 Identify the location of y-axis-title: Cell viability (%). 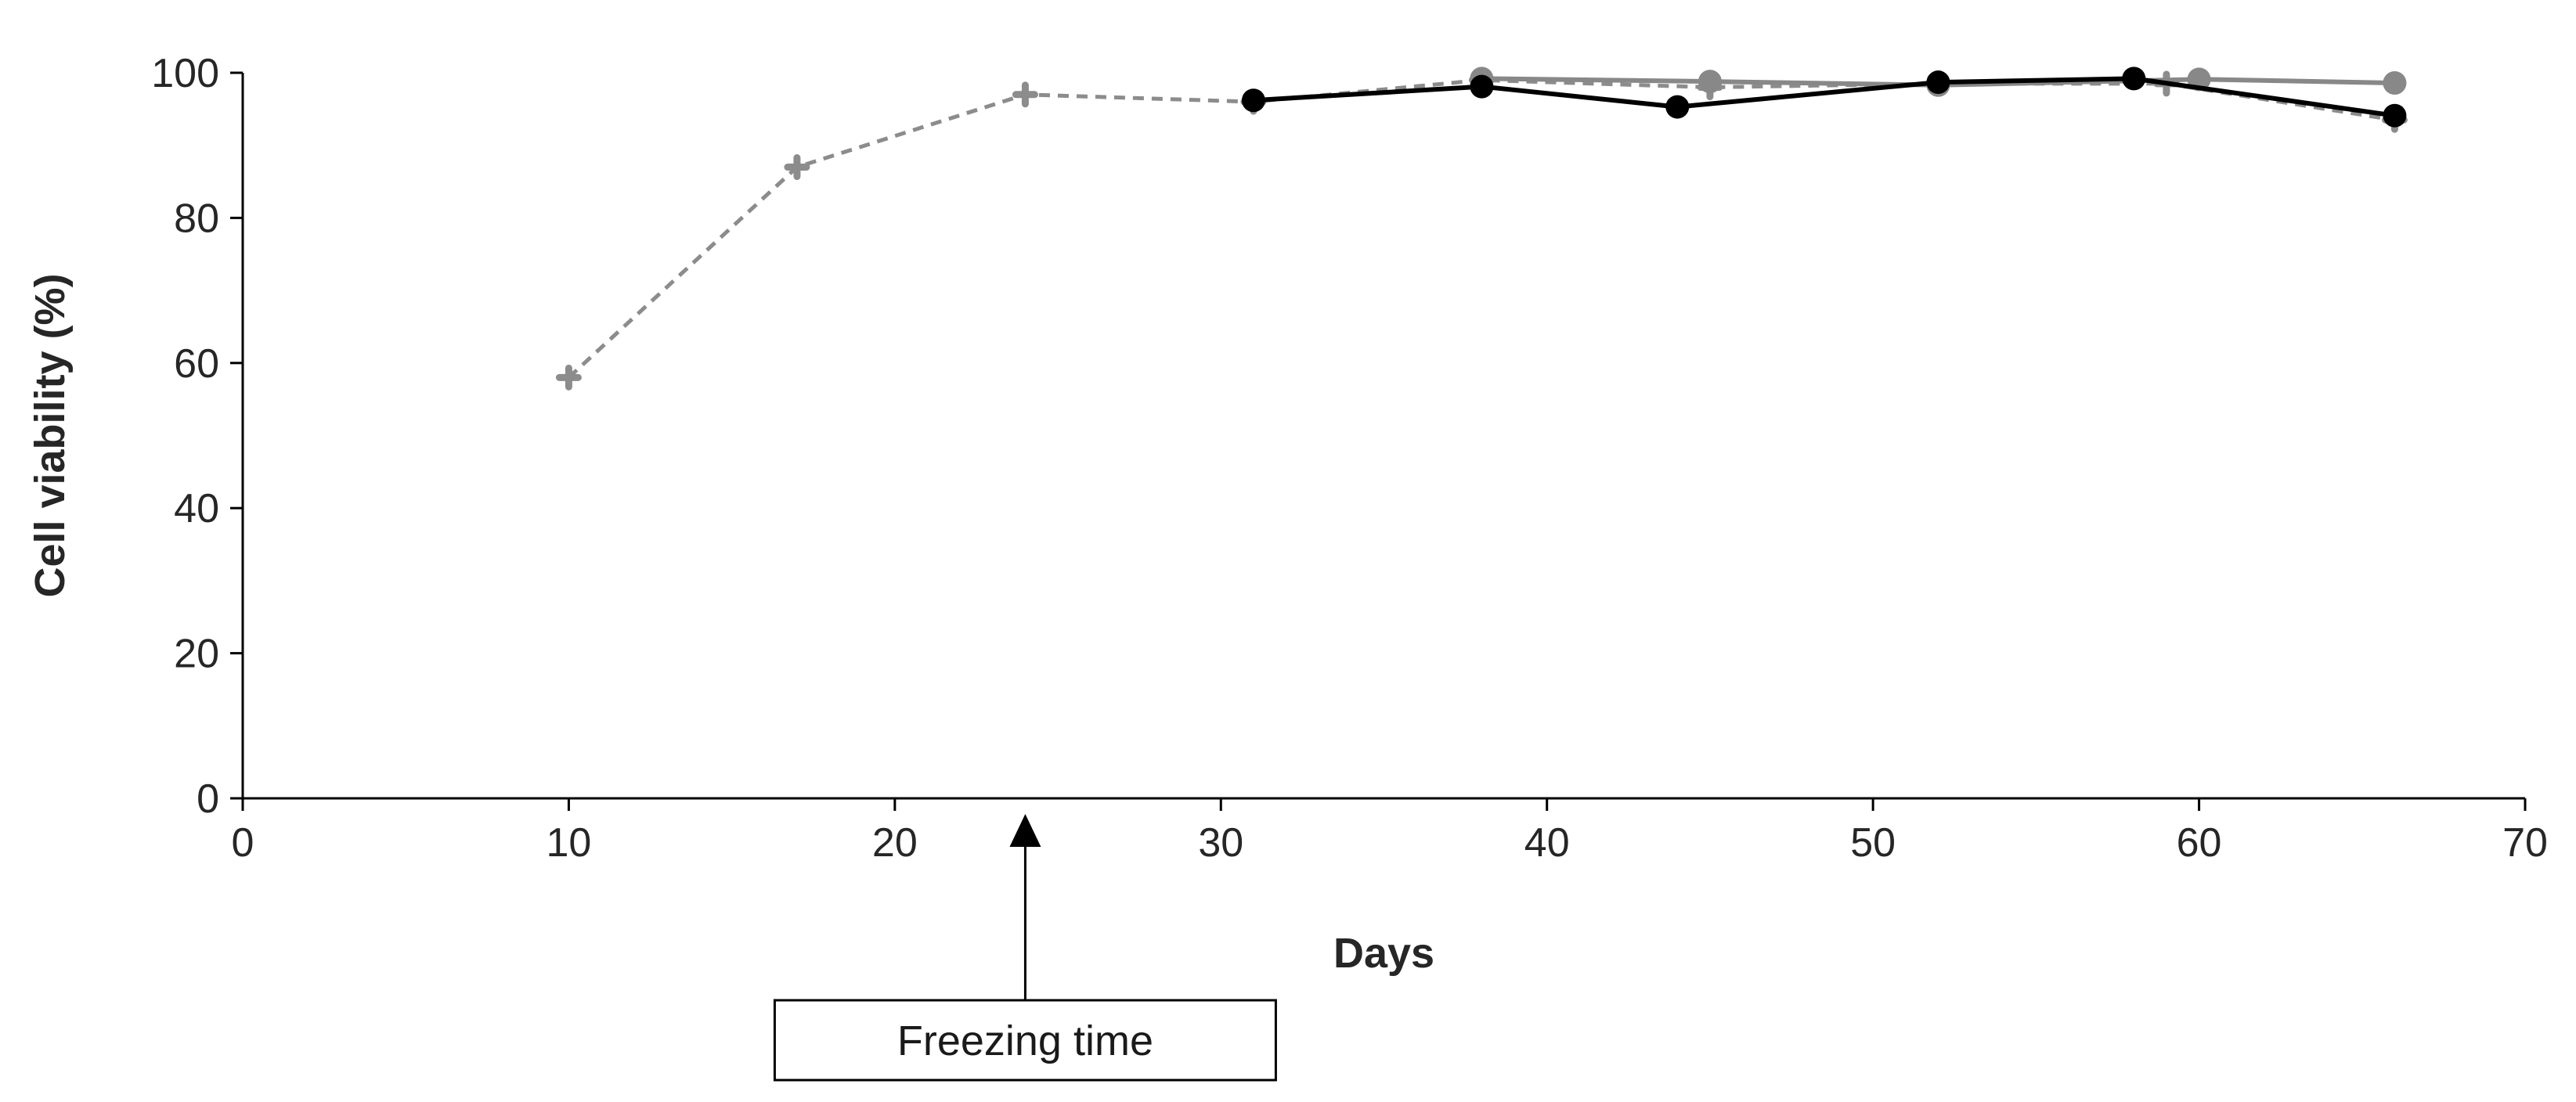
(51, 435).